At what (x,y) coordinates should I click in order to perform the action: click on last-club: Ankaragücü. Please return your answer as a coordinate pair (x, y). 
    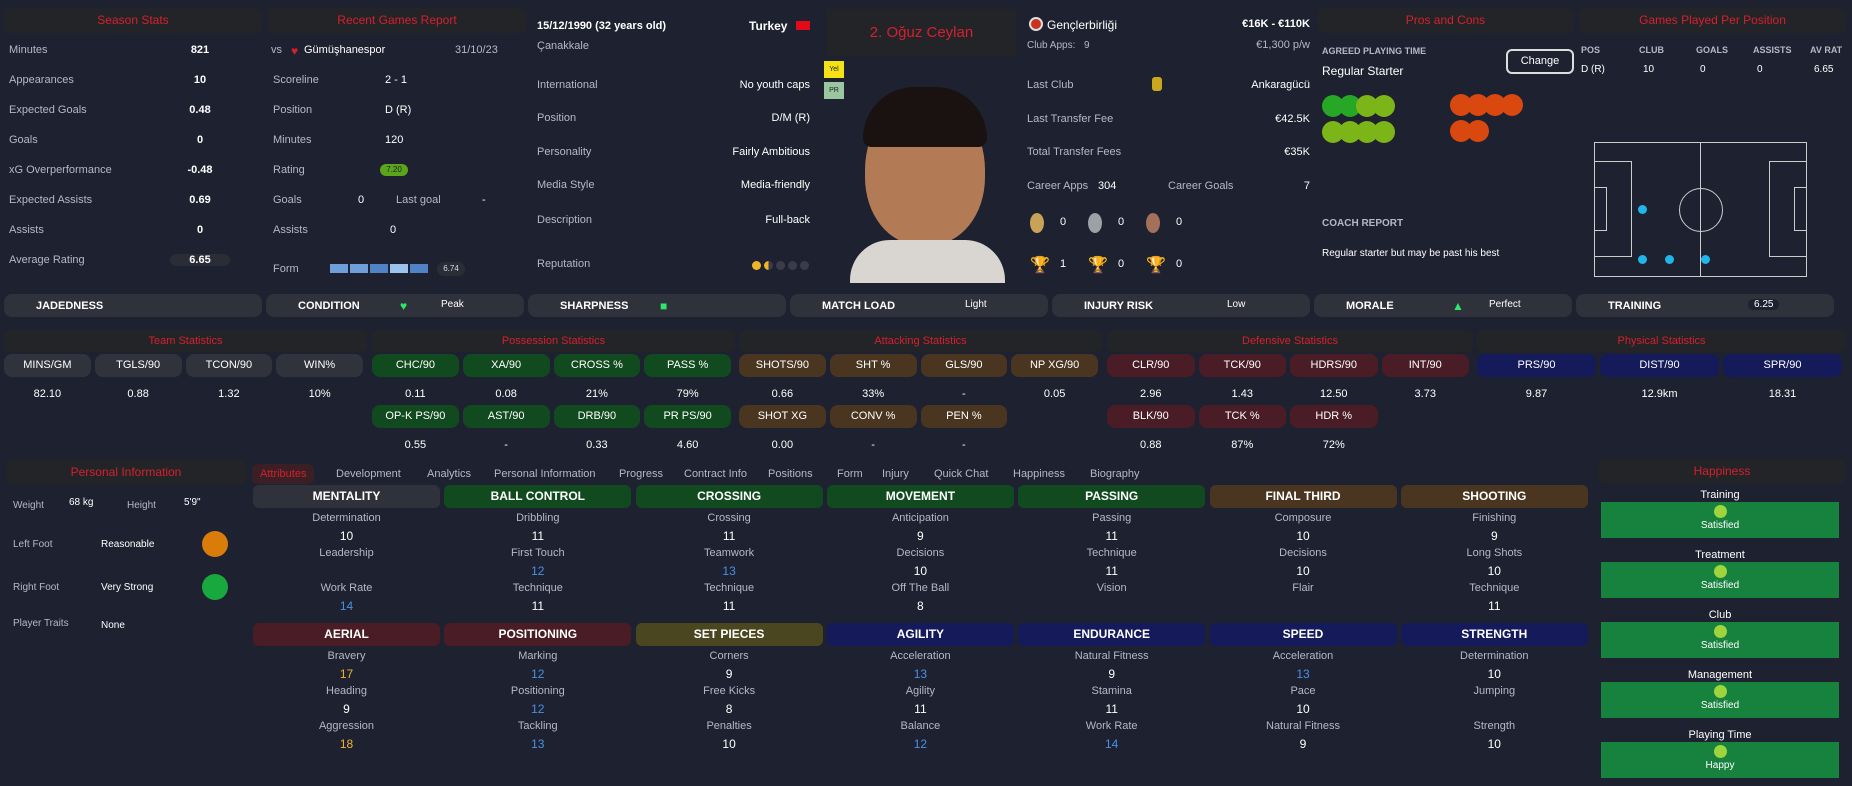
    Looking at the image, I should click on (1280, 85).